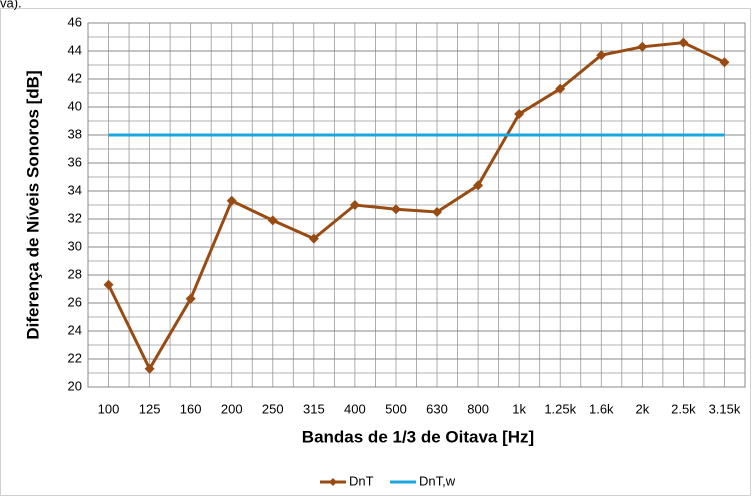 This screenshot has height=497, width=752. I want to click on y-tick-label: 20, so click(75, 385).